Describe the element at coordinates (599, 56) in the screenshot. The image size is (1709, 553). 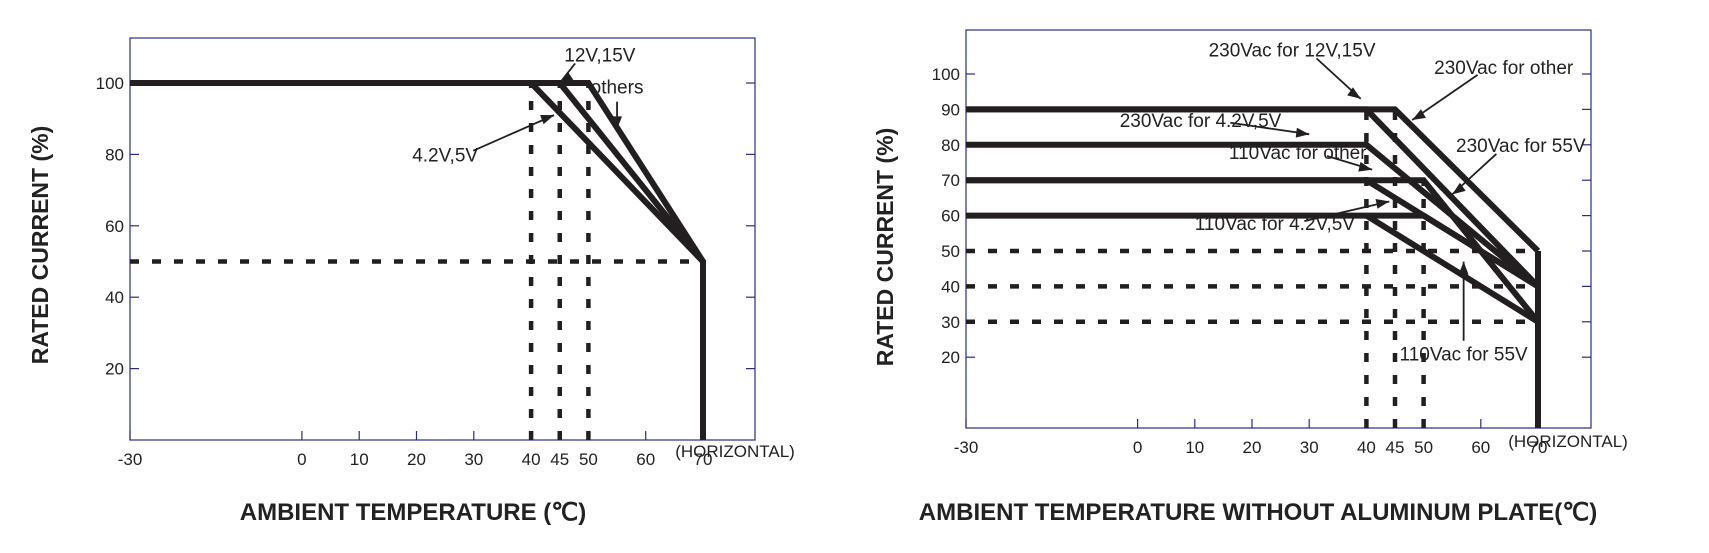
I see `annotation-label-12v-15v: 12V,15V` at that location.